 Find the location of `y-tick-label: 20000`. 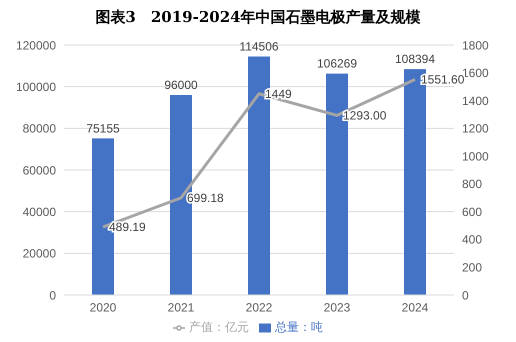

y-tick-label: 20000 is located at coordinates (39, 253).